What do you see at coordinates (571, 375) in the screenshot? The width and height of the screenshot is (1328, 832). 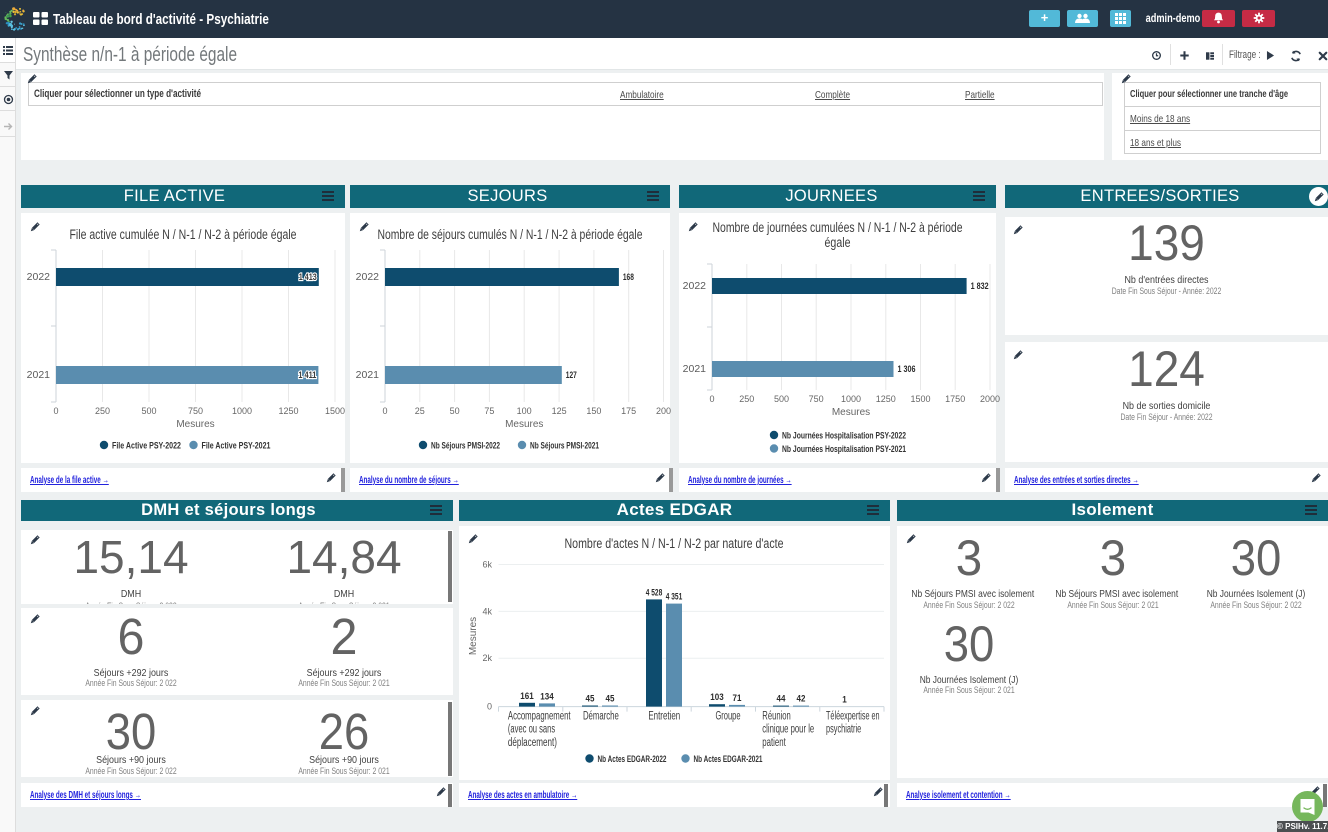 I see `svg-text: 127` at bounding box center [571, 375].